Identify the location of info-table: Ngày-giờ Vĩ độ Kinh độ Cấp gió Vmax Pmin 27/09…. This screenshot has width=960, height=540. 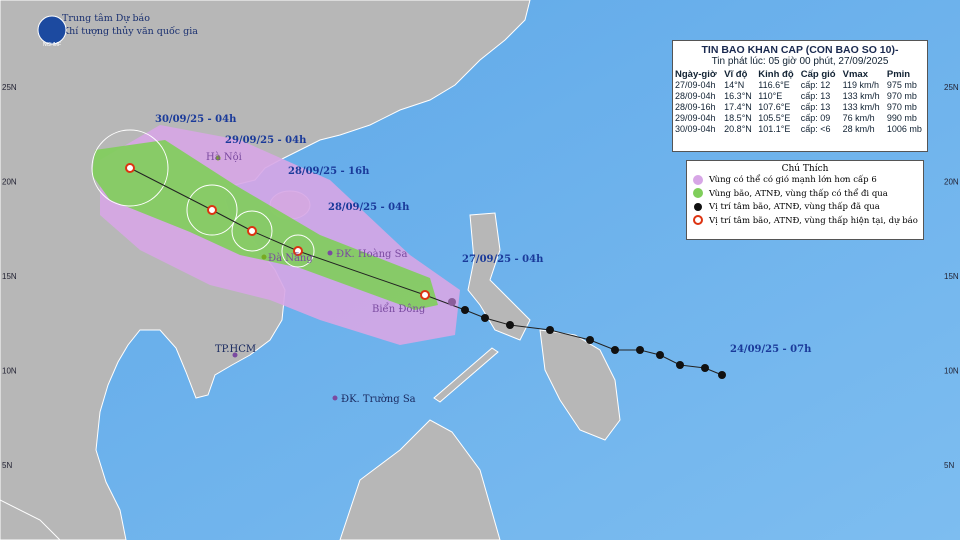
(800, 102).